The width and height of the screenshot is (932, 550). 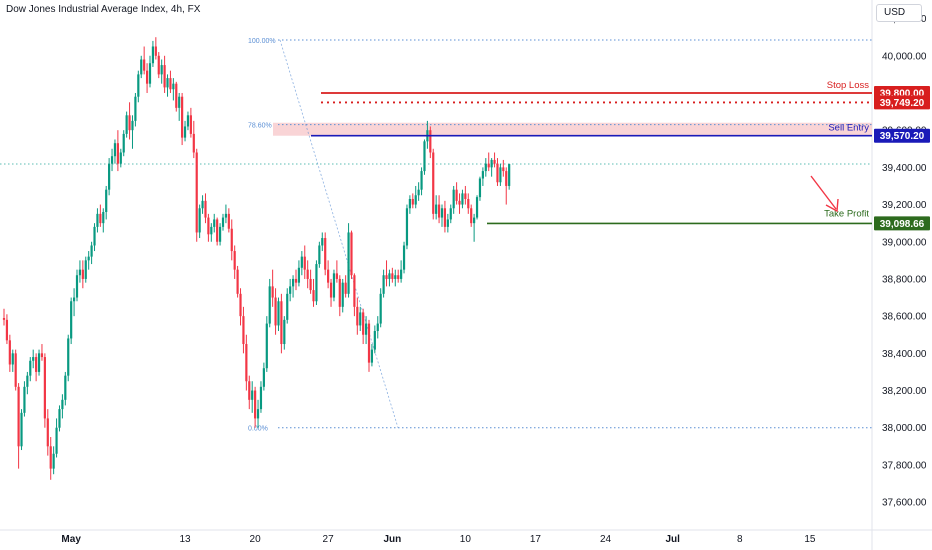 What do you see at coordinates (902, 223) in the screenshot?
I see `price-tag: 39,098.66` at bounding box center [902, 223].